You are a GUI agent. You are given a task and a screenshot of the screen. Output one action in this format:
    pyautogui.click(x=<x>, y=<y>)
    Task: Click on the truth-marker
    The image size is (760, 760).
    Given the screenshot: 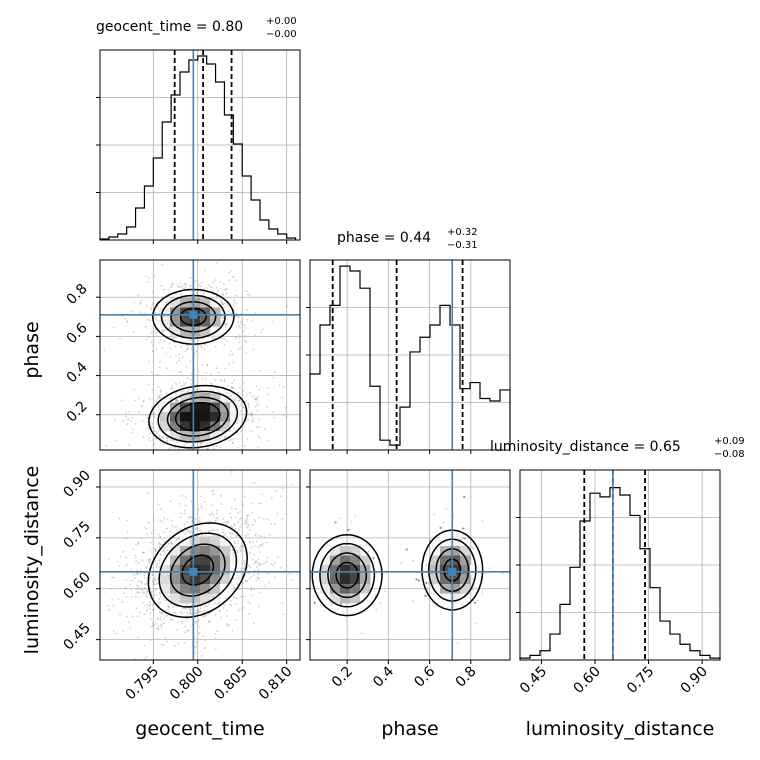 What is the action you would take?
    pyautogui.click(x=193, y=314)
    